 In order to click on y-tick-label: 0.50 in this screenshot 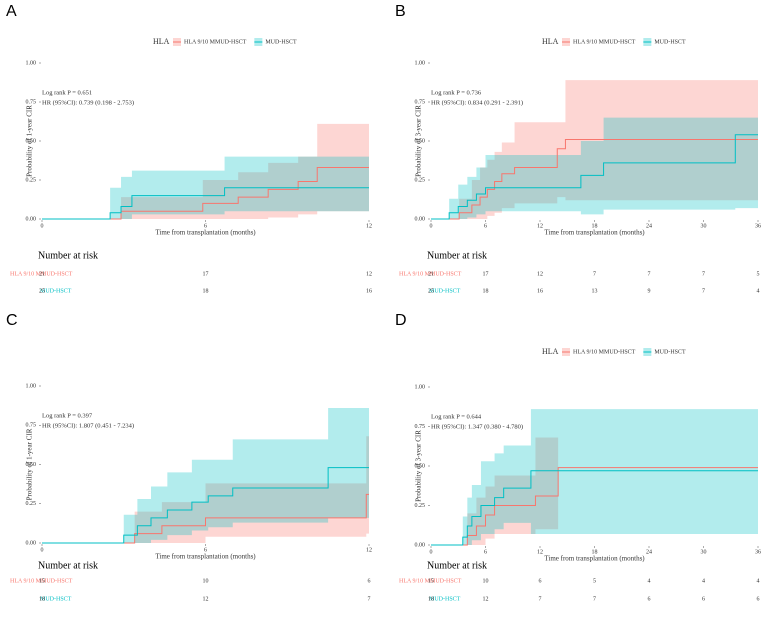, I will do `click(31, 141)`.